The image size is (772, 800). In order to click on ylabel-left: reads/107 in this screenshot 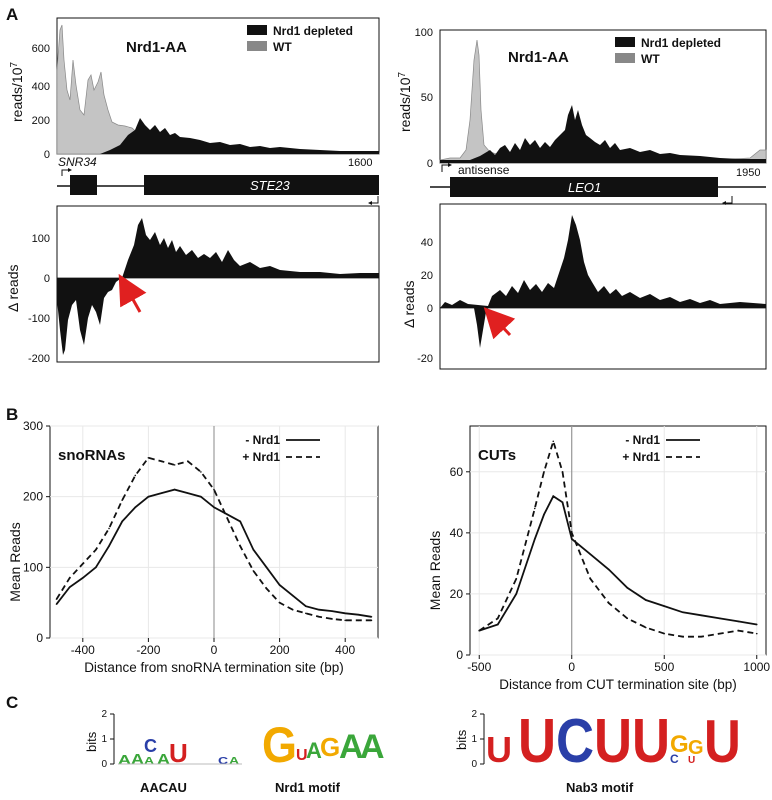, I will do `click(17, 92)`.